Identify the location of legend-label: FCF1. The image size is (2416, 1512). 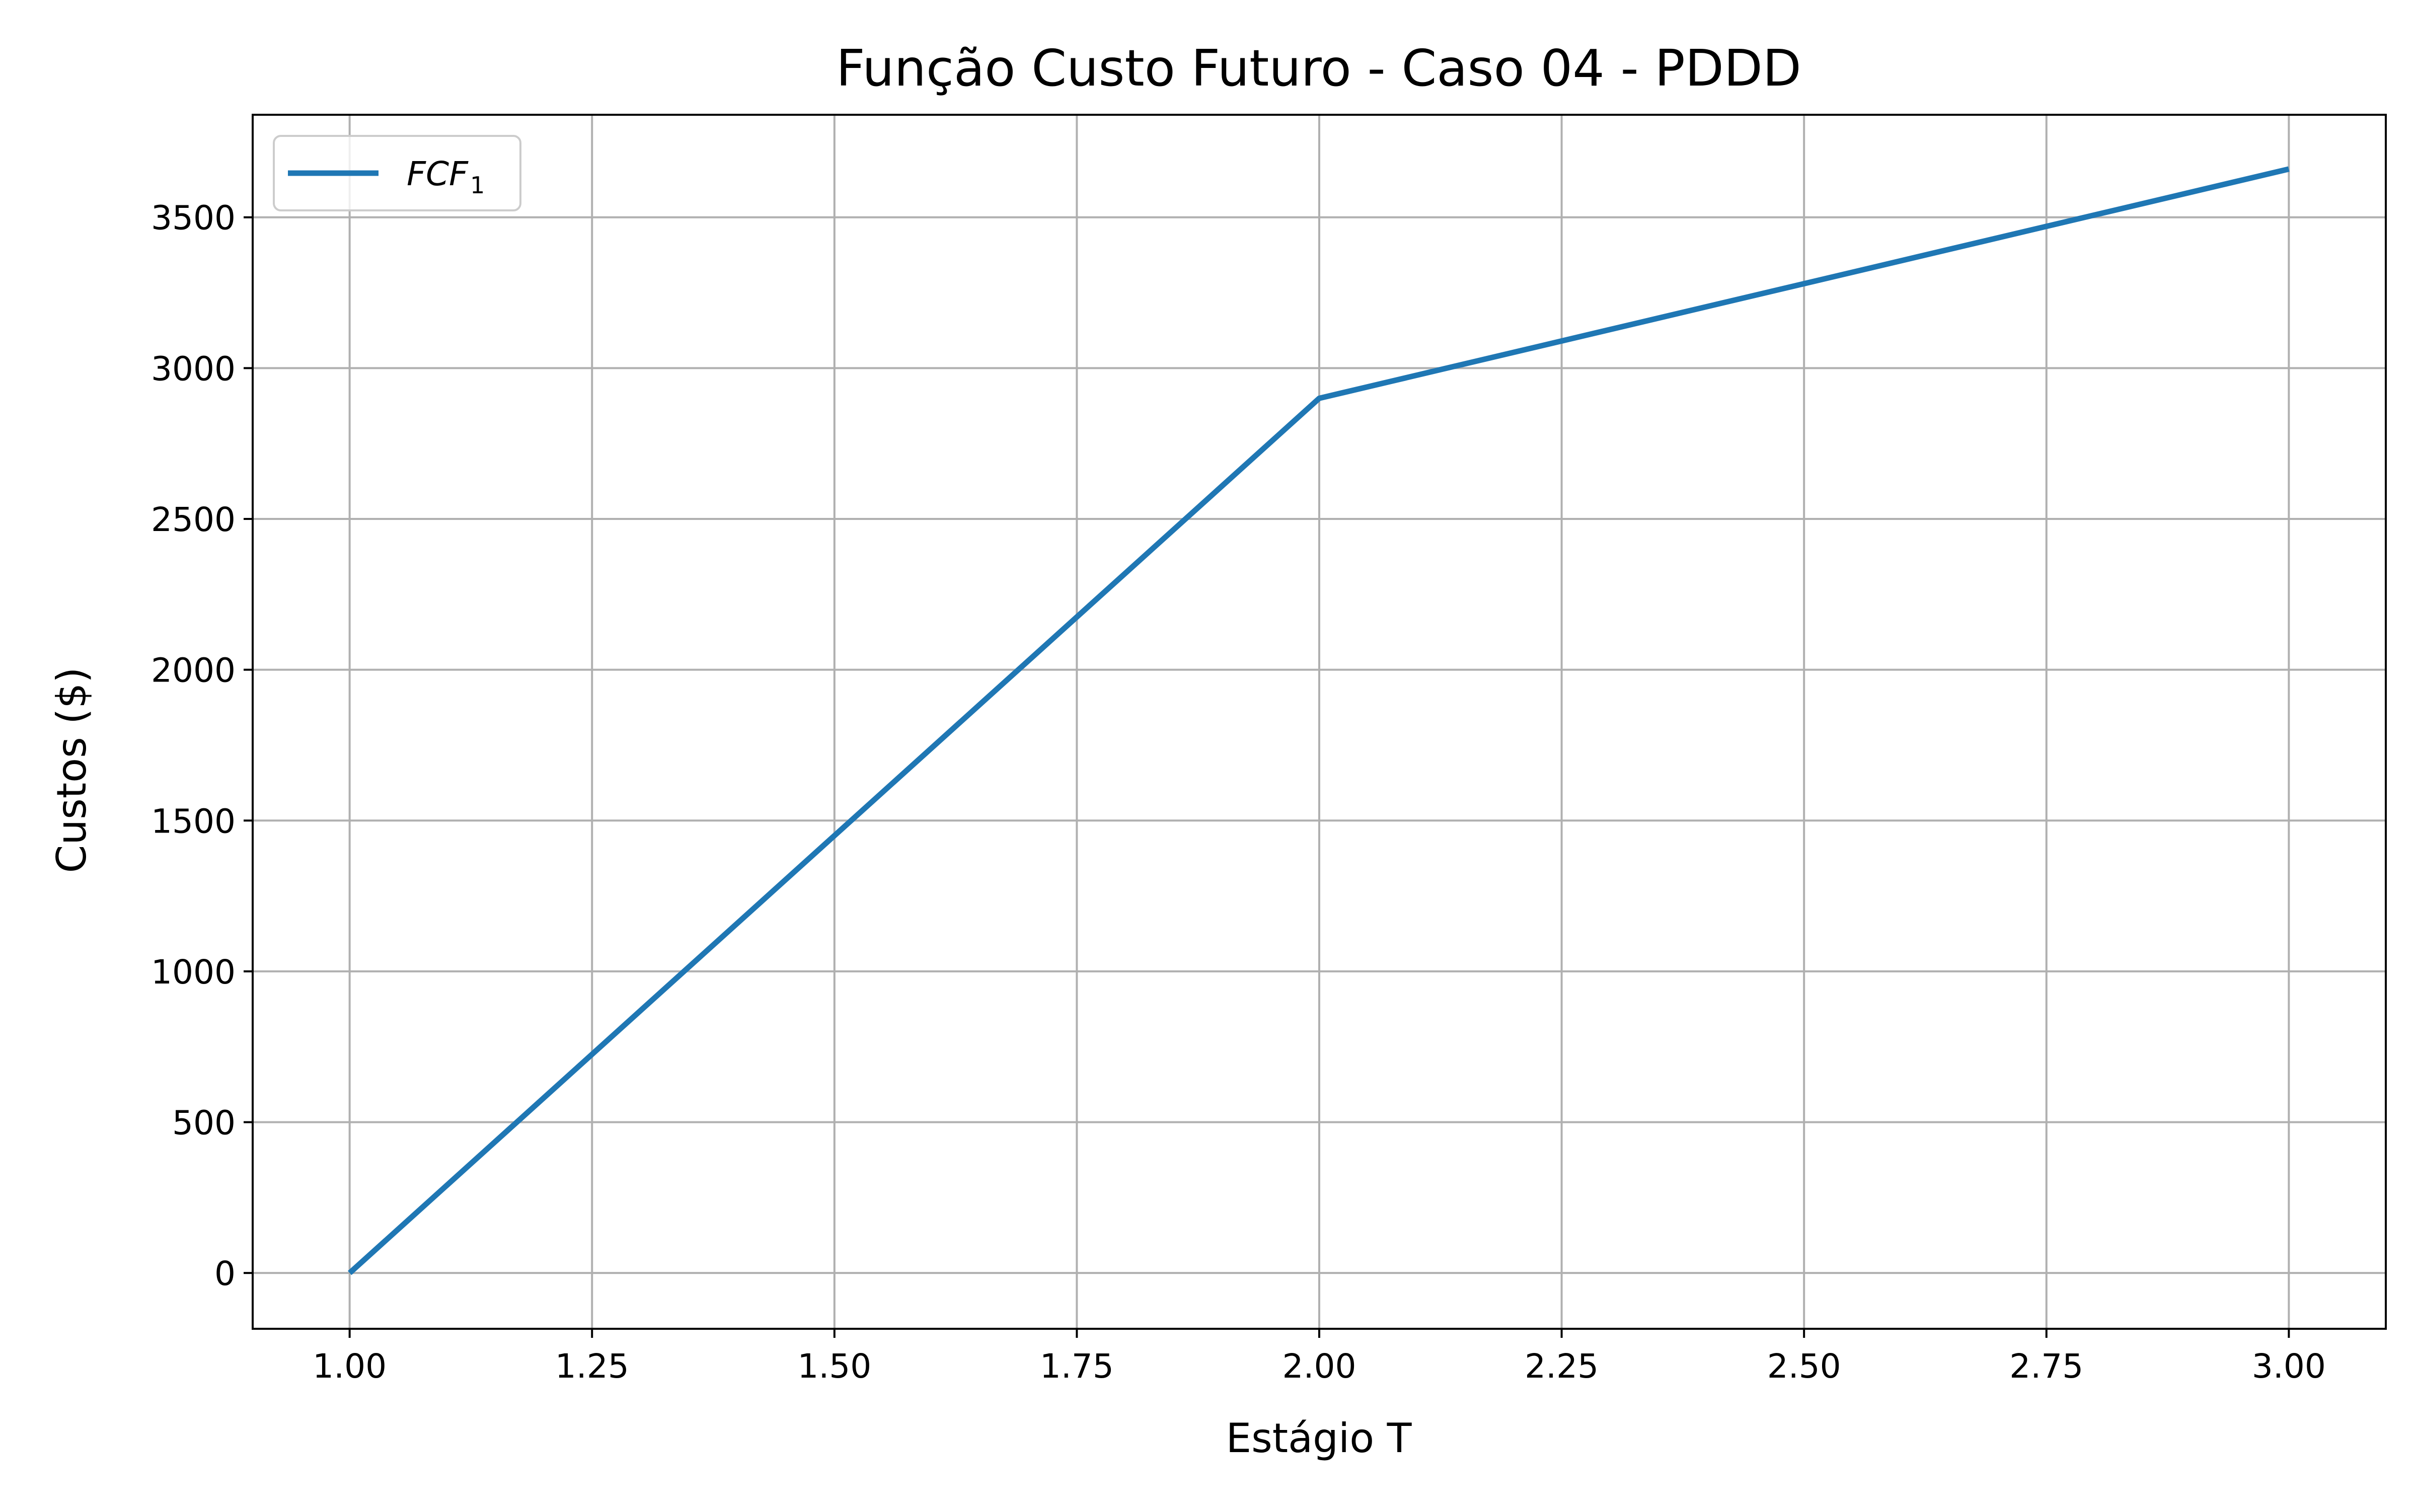
(446, 177).